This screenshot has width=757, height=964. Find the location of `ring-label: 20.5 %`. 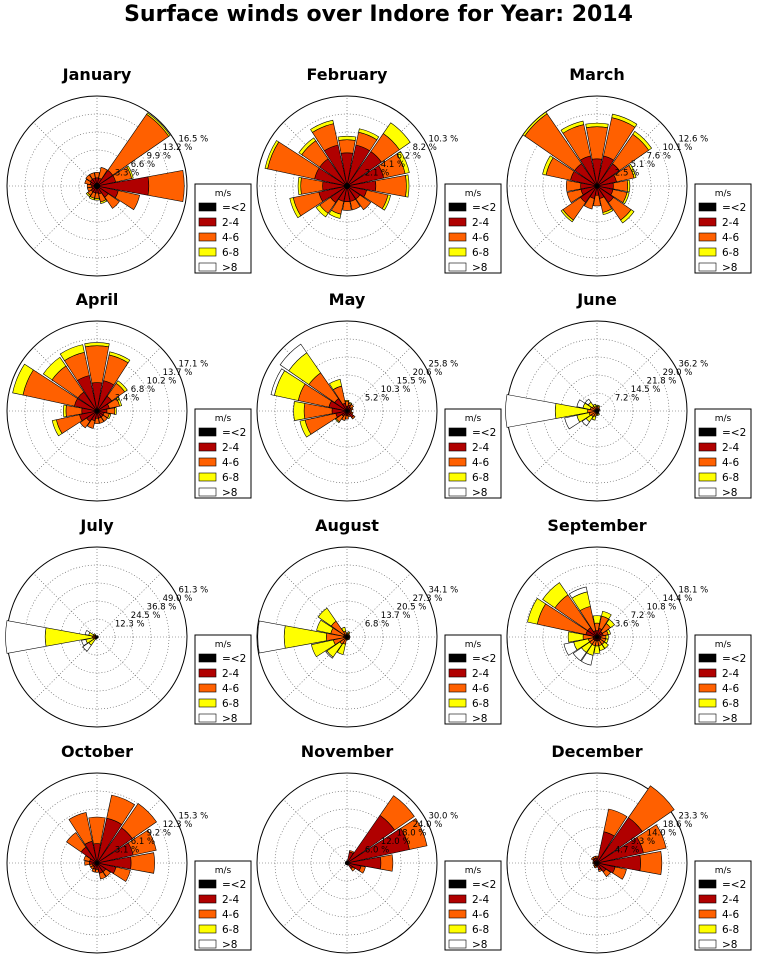

ring-label: 20.5 % is located at coordinates (412, 608).